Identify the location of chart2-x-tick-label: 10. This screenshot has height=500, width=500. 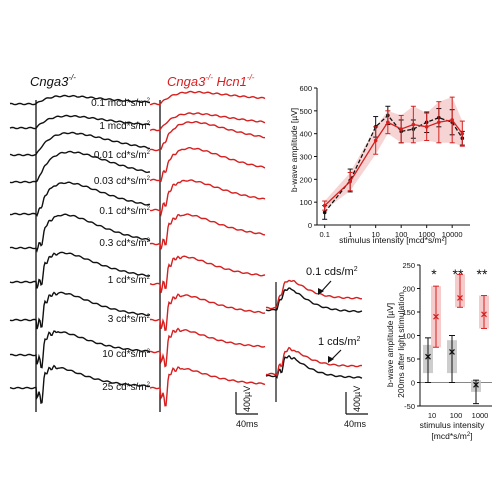
(432, 415).